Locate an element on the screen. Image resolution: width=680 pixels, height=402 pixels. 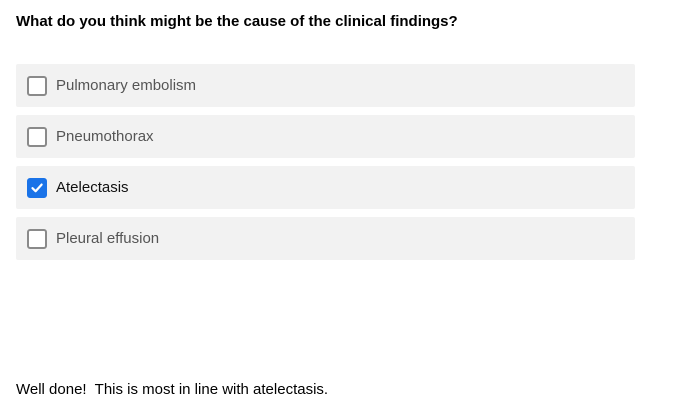
checkmark-icon is located at coordinates (37, 187).